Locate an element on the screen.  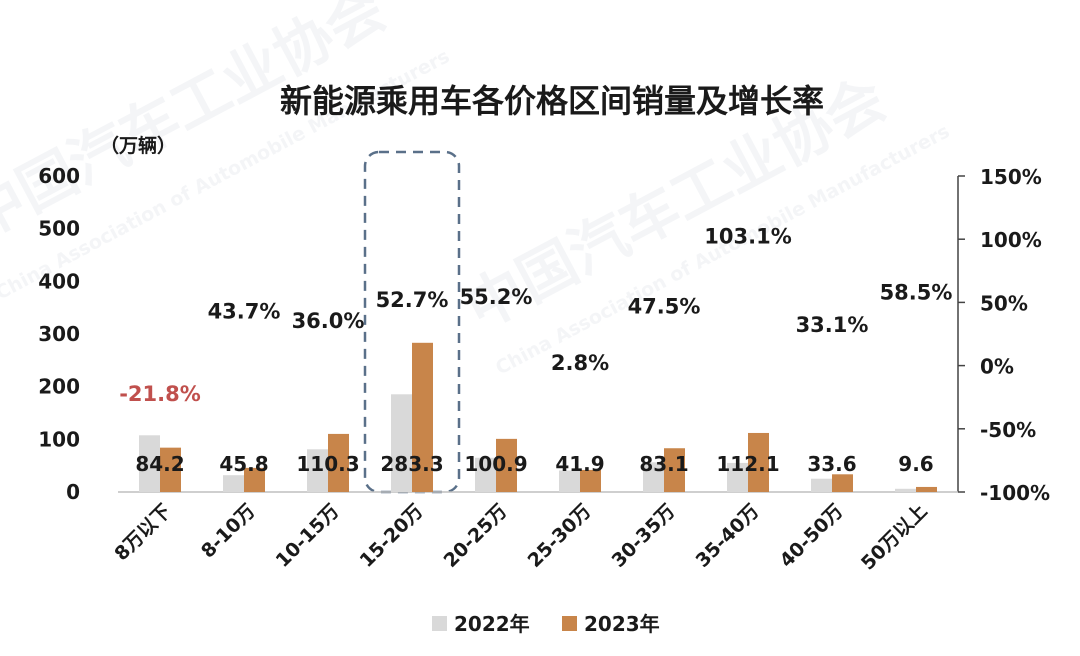
value-label: 112.1 is located at coordinates (747, 464).